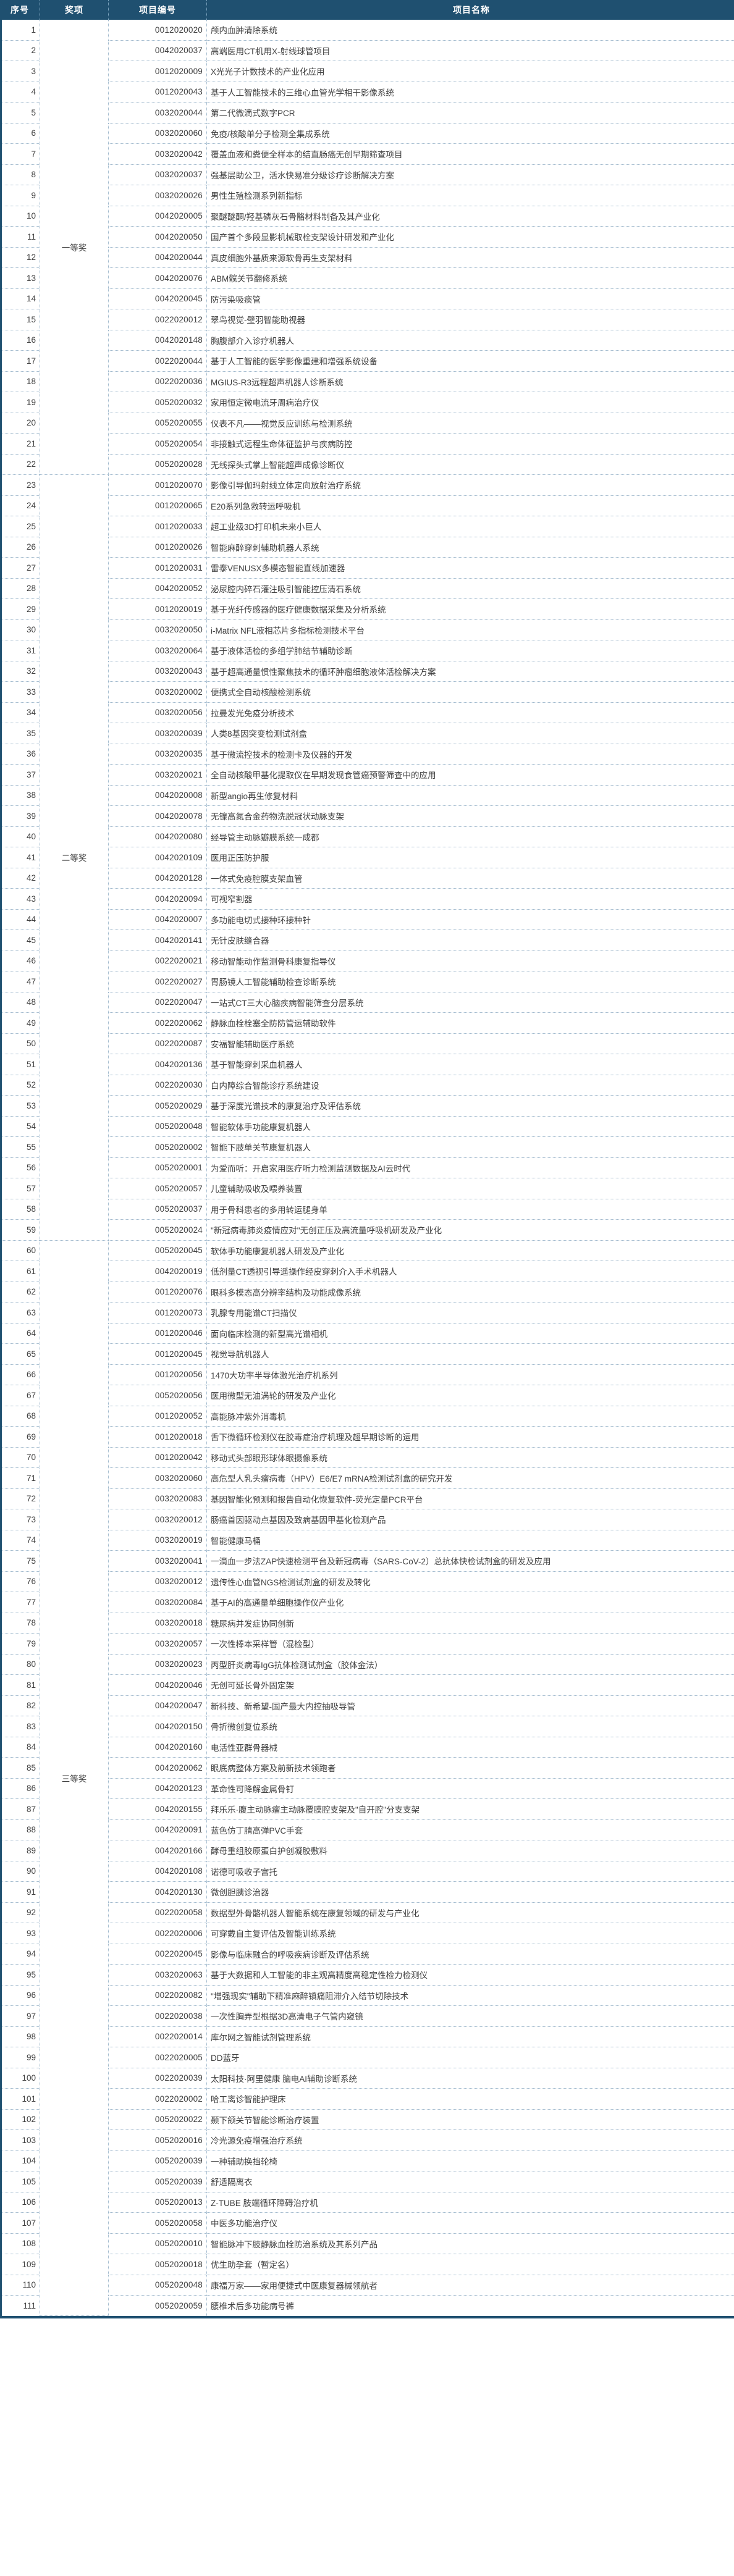  Describe the element at coordinates (20, 1437) in the screenshot. I see `cell-index: 69` at that location.